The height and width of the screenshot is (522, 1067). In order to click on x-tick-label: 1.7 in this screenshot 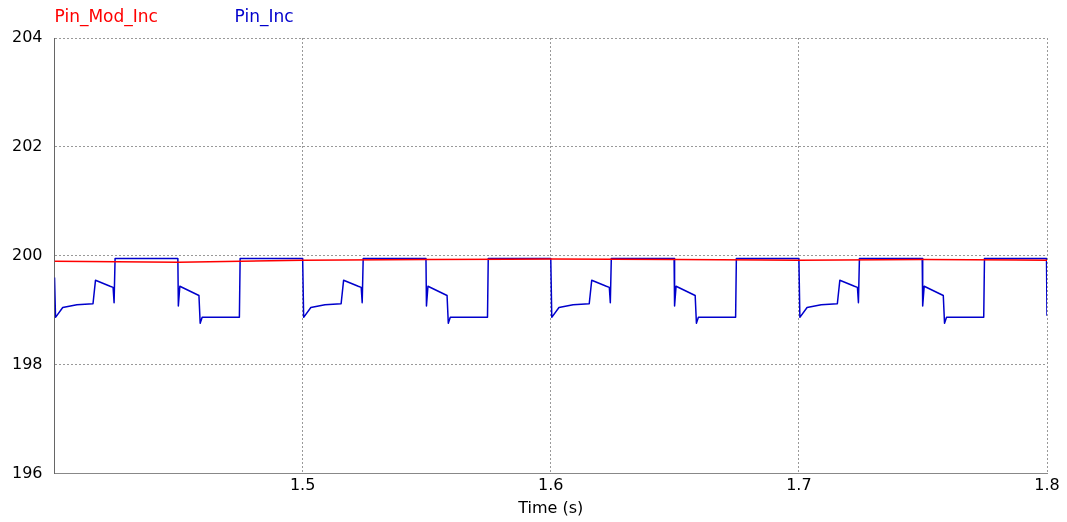, I will do `click(799, 485)`.